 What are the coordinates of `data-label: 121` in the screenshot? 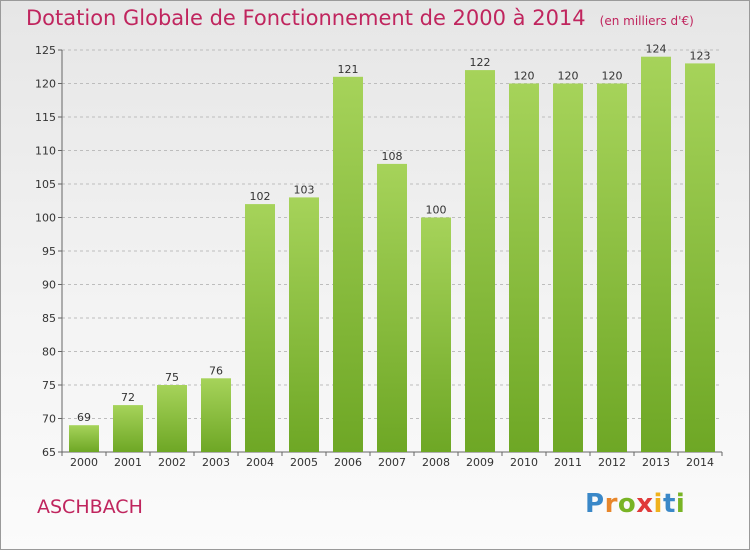 It's located at (348, 69).